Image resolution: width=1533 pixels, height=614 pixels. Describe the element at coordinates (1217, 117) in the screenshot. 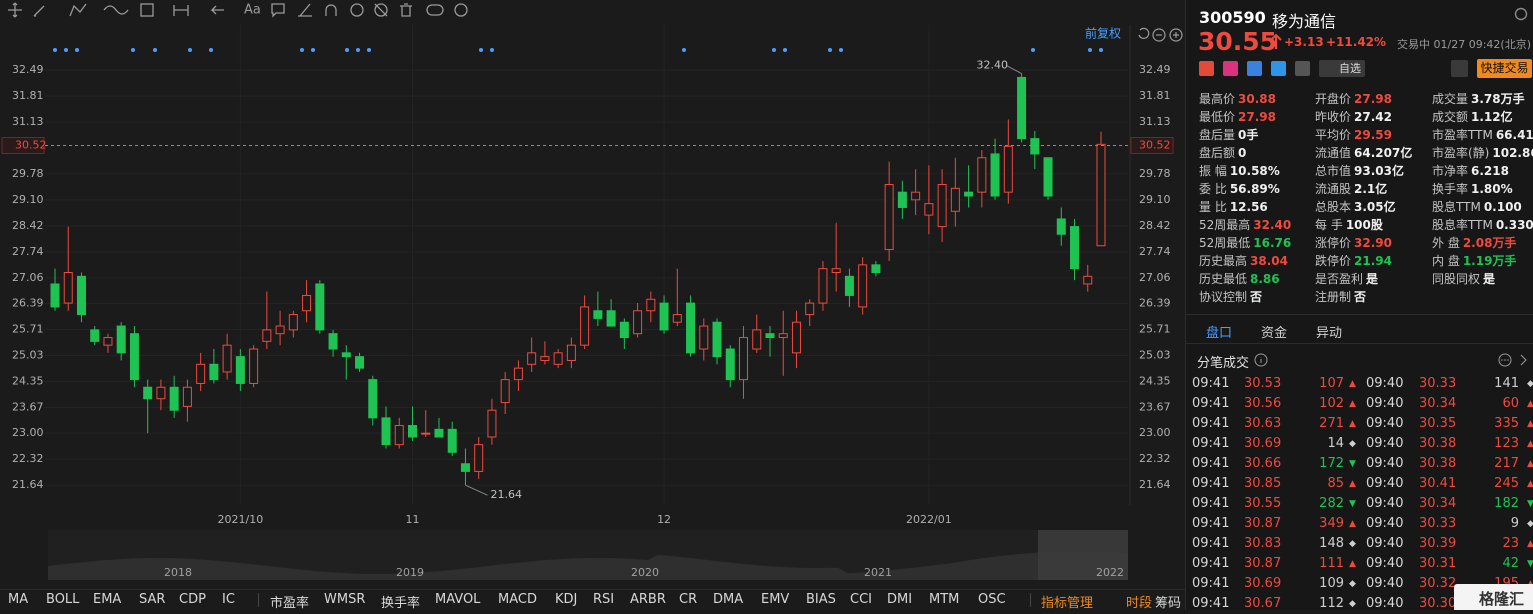

I see `stat-label: 最低价` at that location.